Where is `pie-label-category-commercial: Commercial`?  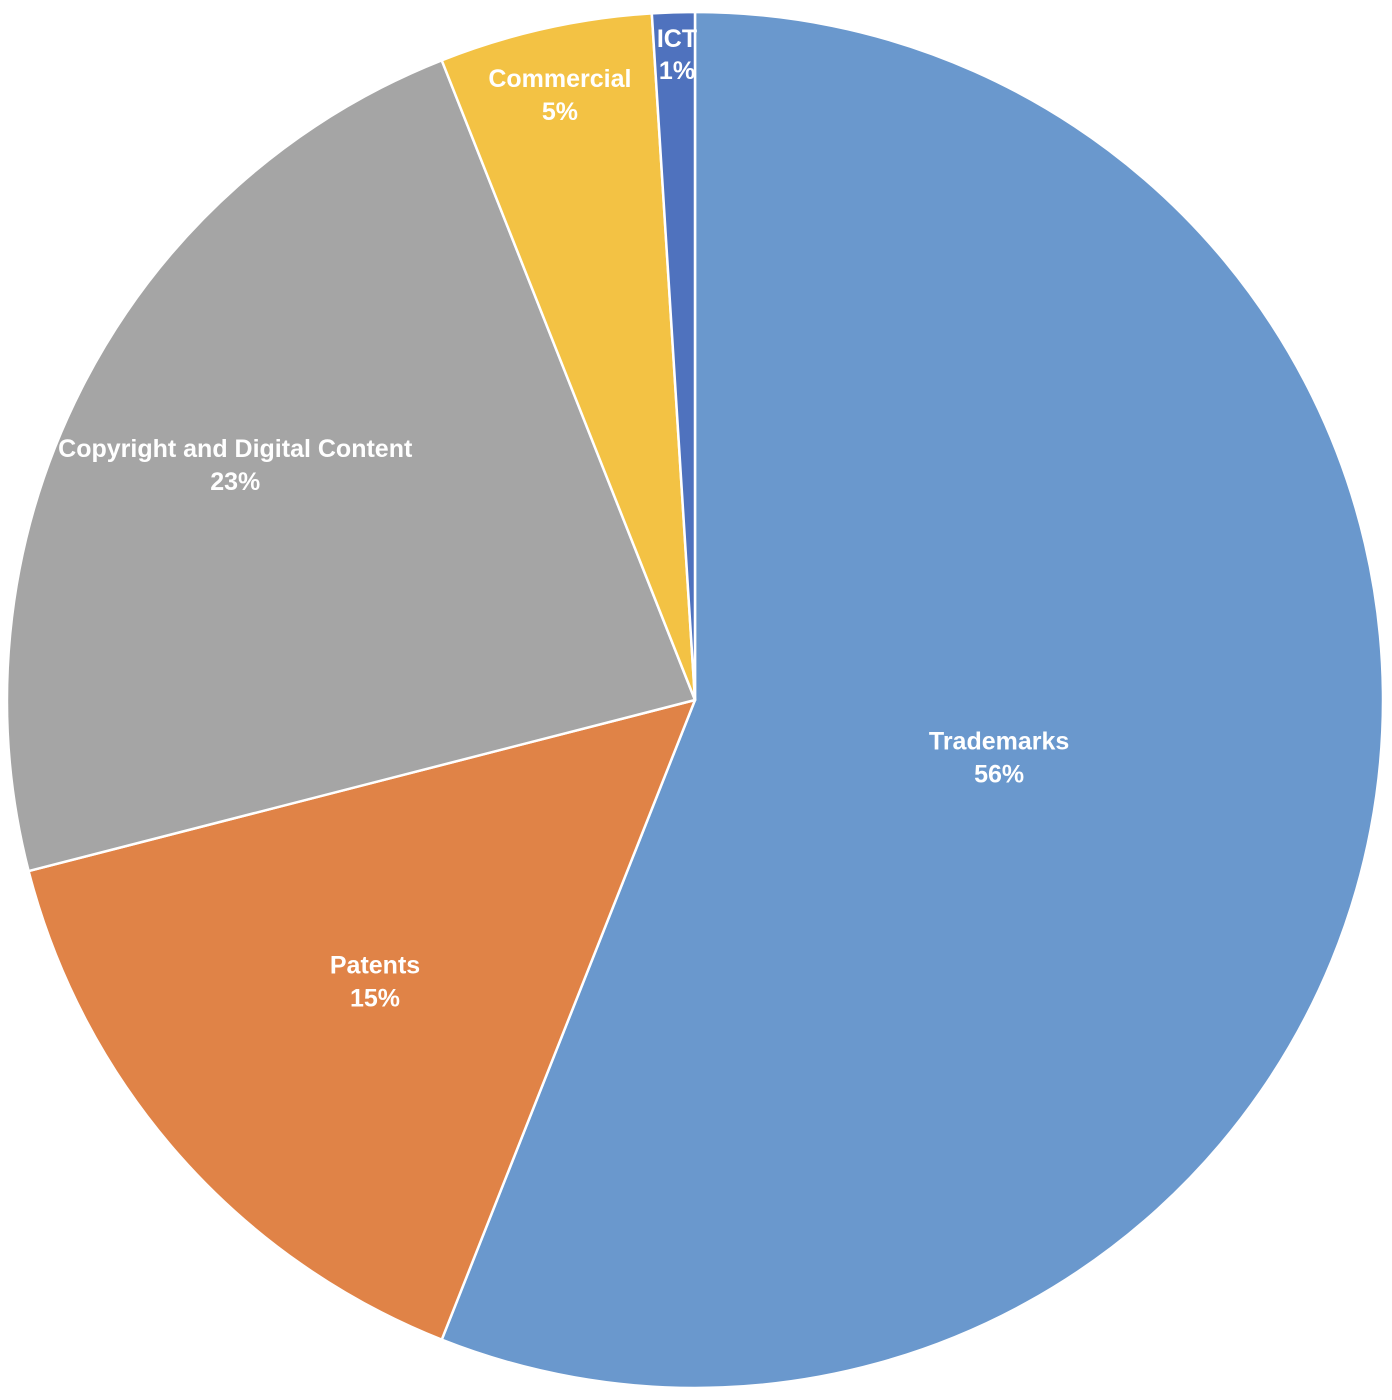
pie-label-category-commercial: Commercial is located at coordinates (559, 79).